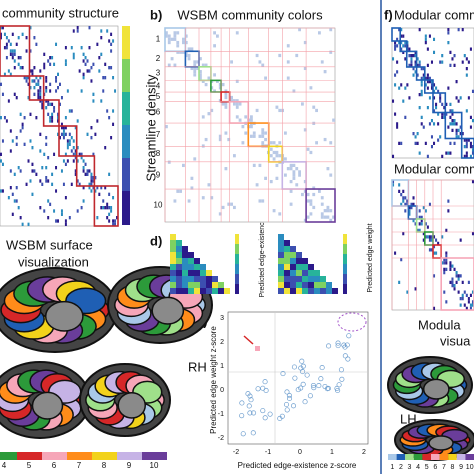  Describe the element at coordinates (158, 175) in the screenshot. I see `row-label: 9` at that location.